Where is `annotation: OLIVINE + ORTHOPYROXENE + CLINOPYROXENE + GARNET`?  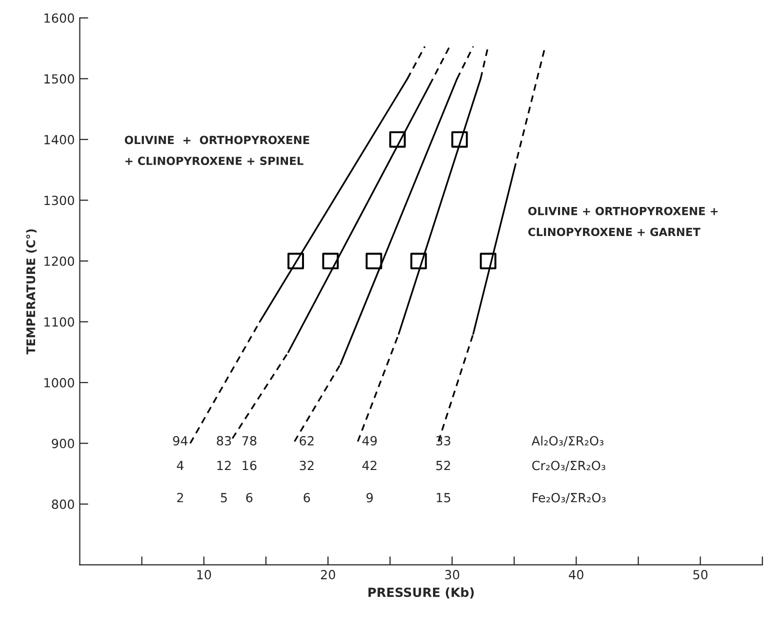 annotation: OLIVINE + ORTHOPYROXENE + CLINOPYROXENE + GARNET is located at coordinates (623, 221).